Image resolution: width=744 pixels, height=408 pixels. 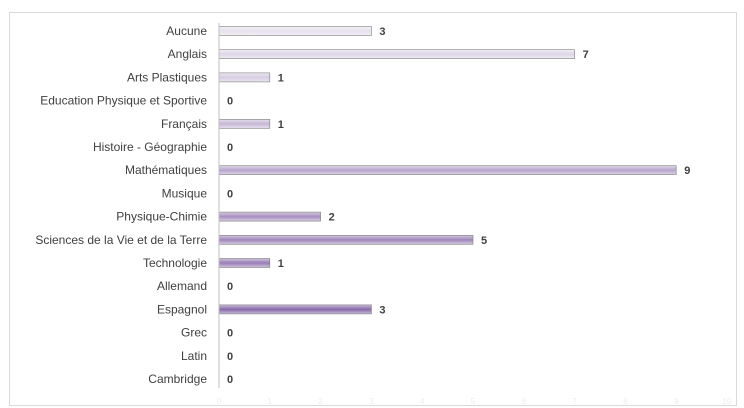 I want to click on x-tick-label: 9, so click(x=676, y=401).